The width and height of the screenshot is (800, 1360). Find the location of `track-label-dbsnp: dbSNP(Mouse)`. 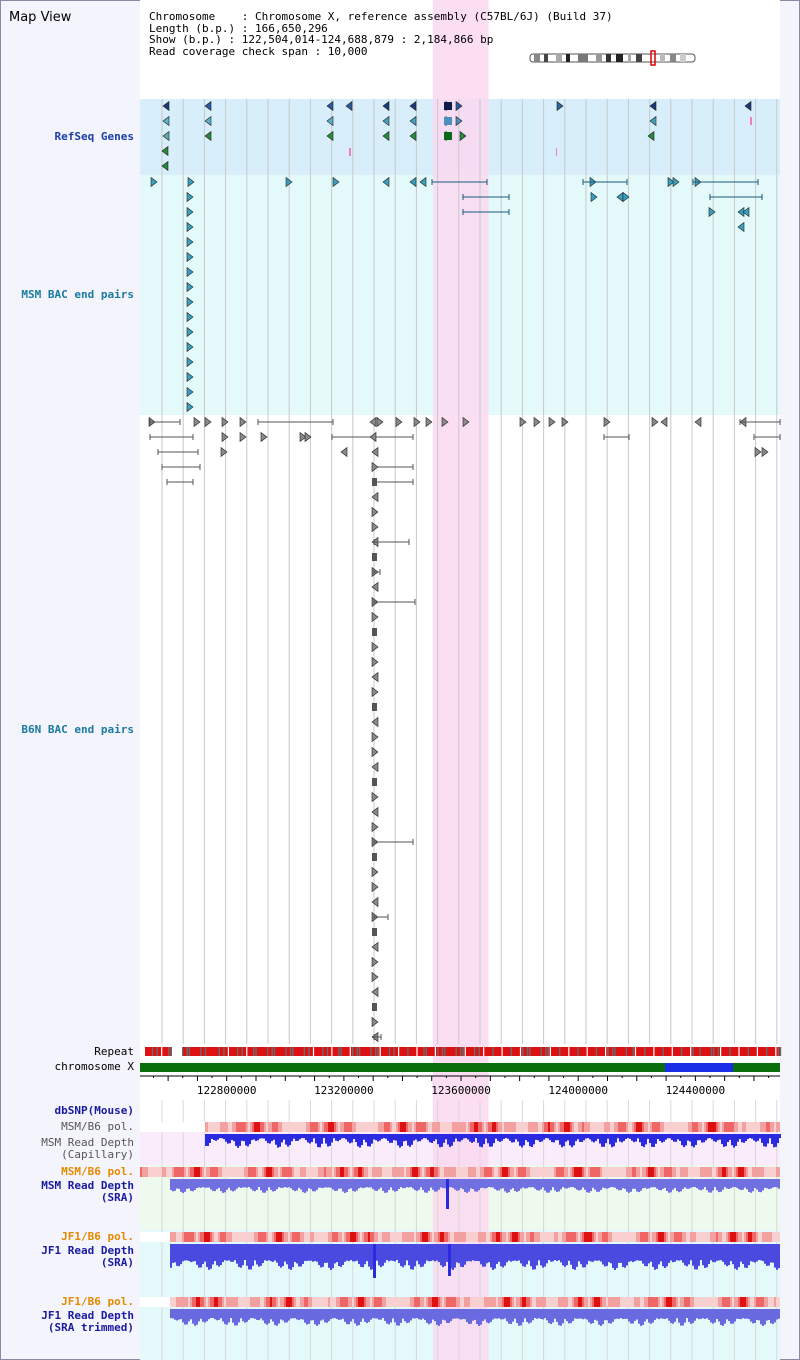

track-label-dbsnp: dbSNP(Mouse) is located at coordinates (94, 1110).